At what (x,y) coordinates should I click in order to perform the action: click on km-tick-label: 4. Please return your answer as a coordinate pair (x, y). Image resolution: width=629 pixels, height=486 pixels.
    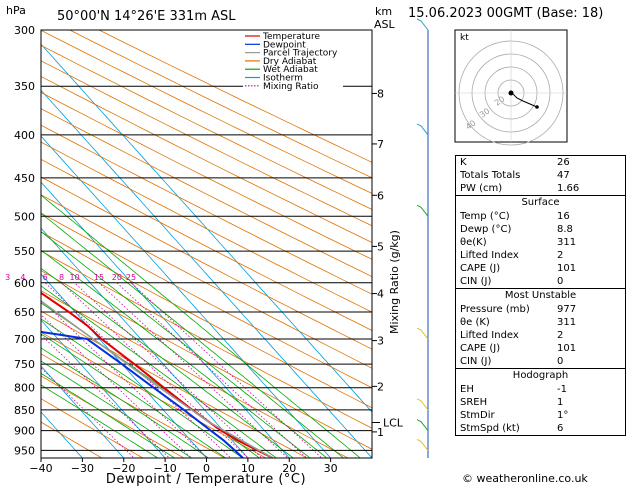
    Looking at the image, I should click on (380, 294).